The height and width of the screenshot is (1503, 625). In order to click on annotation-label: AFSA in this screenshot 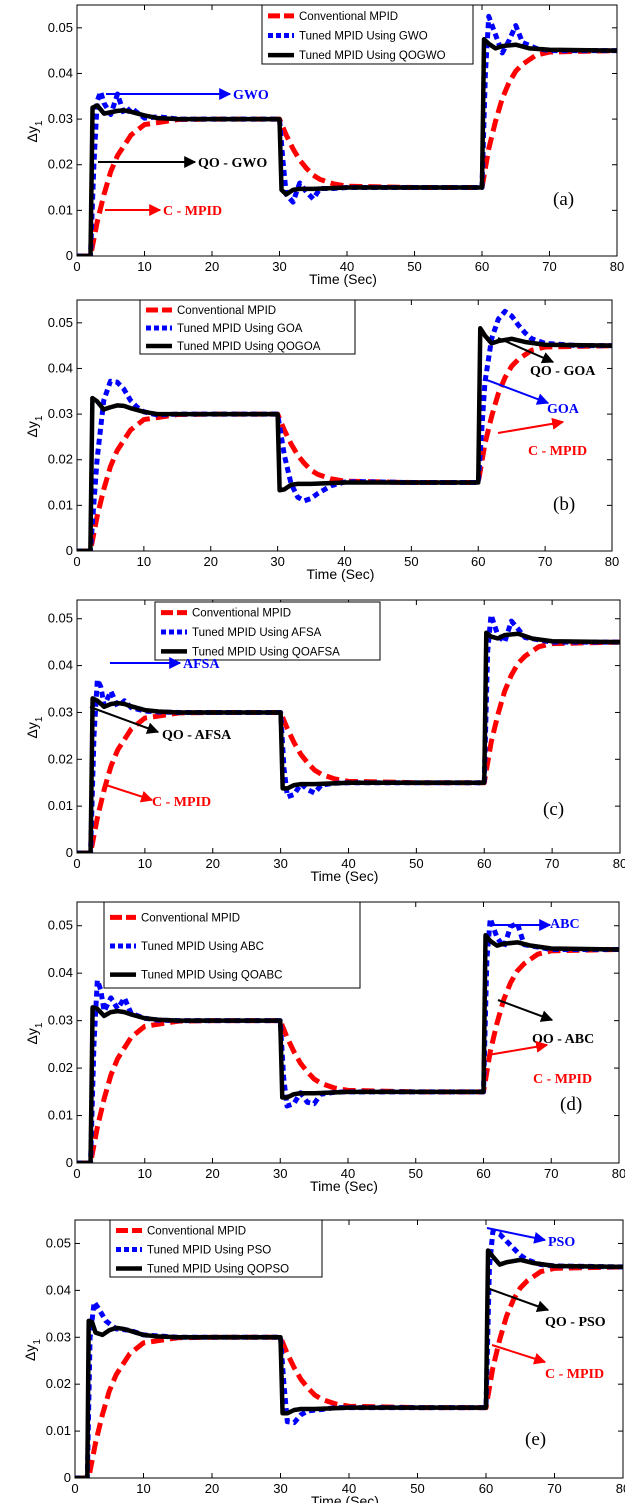, I will do `click(201, 664)`.